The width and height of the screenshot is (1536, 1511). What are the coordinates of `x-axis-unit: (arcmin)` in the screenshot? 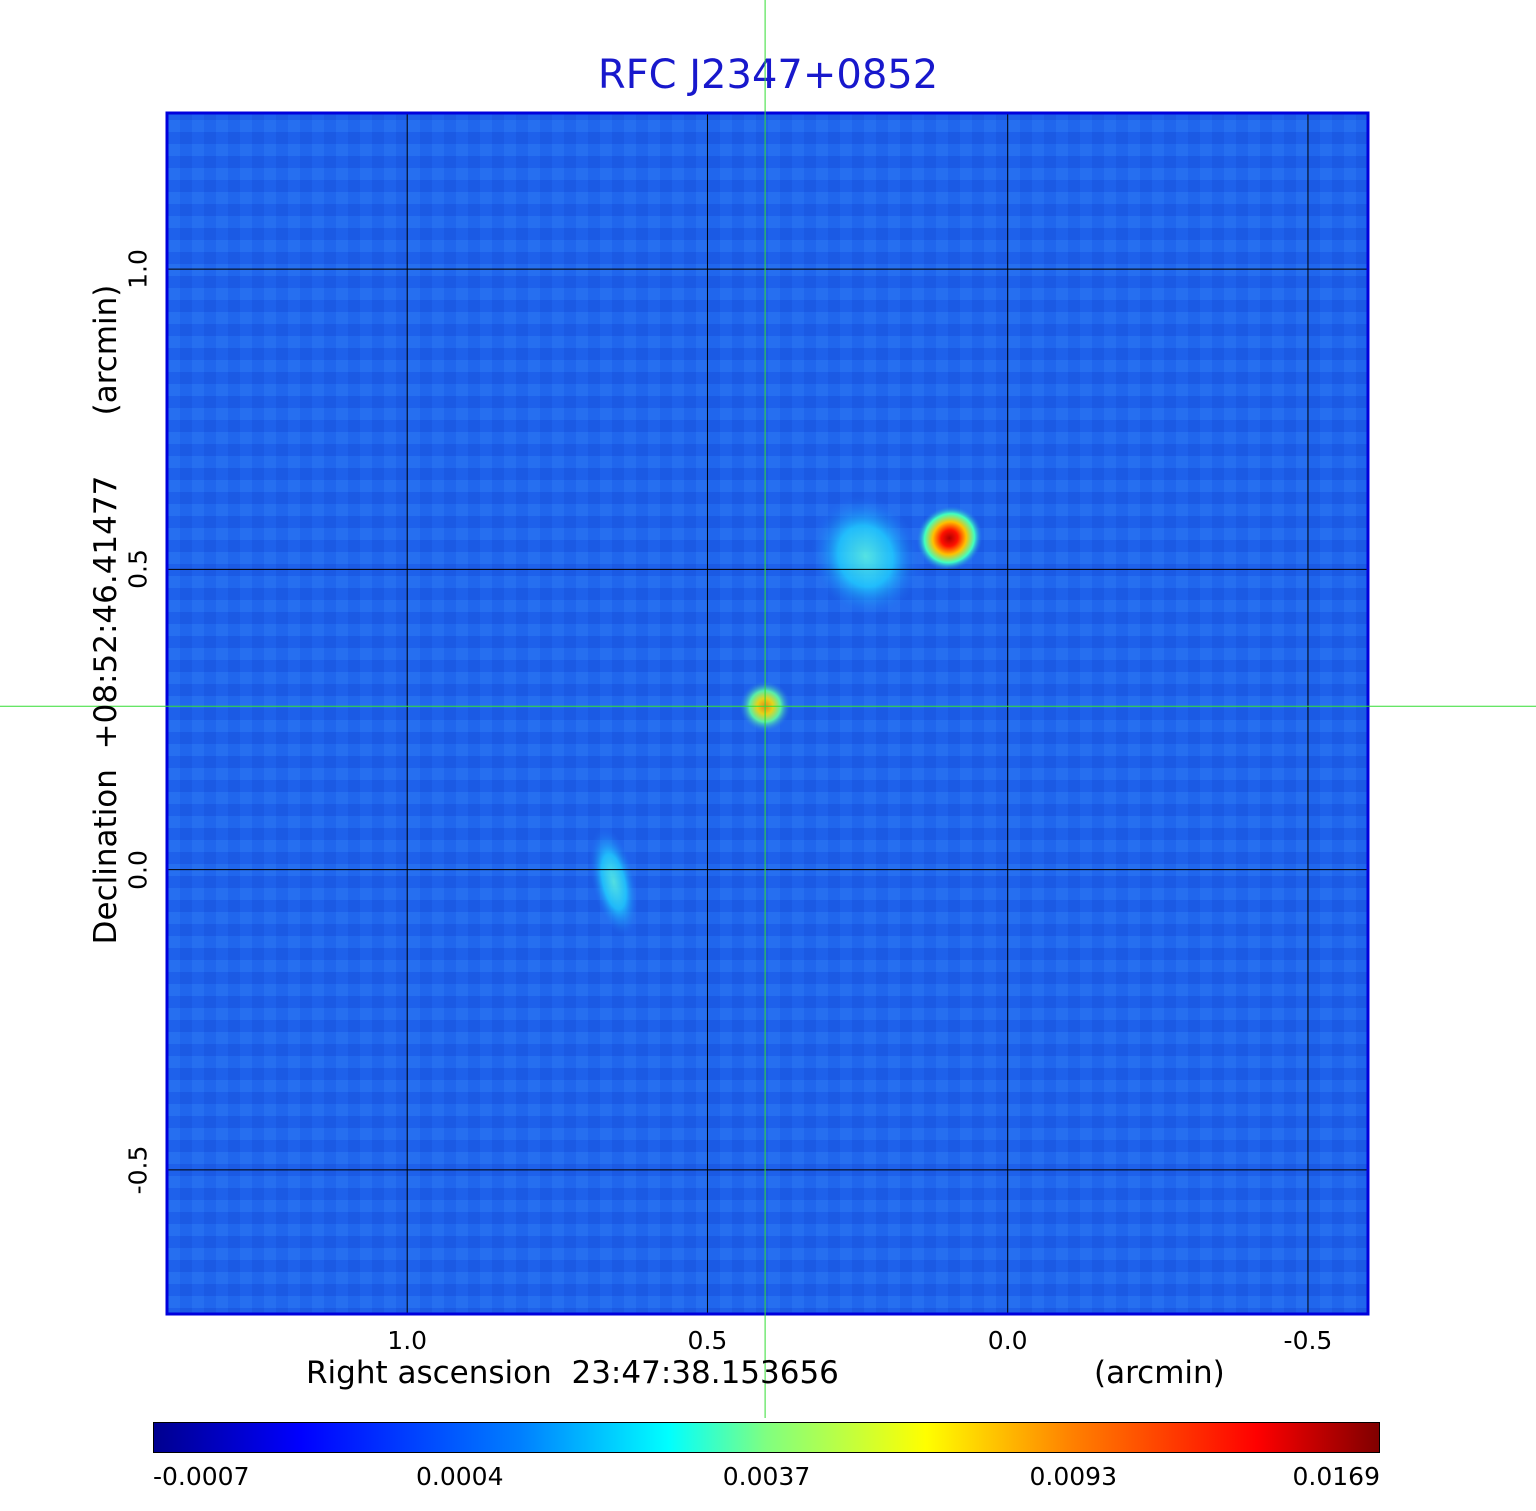 It's located at (1159, 1373).